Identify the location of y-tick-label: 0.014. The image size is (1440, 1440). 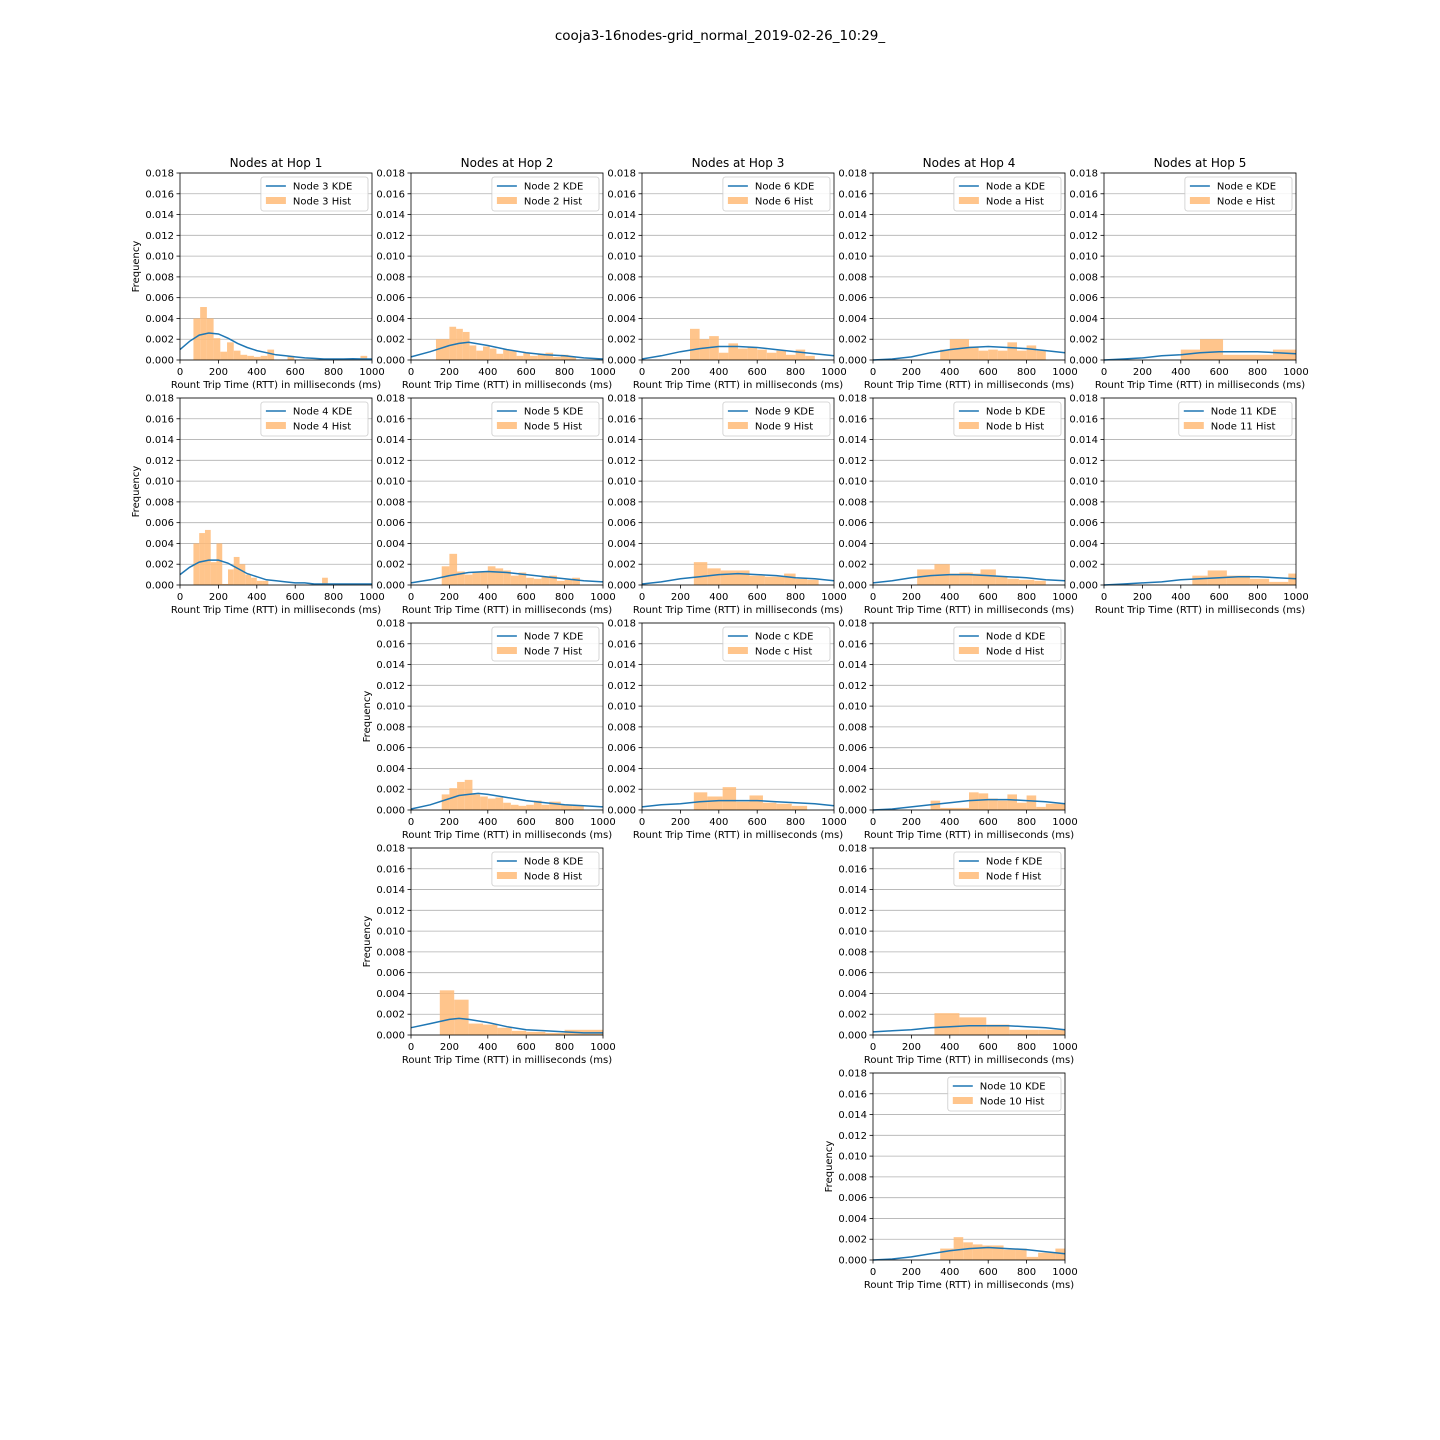
(390, 215).